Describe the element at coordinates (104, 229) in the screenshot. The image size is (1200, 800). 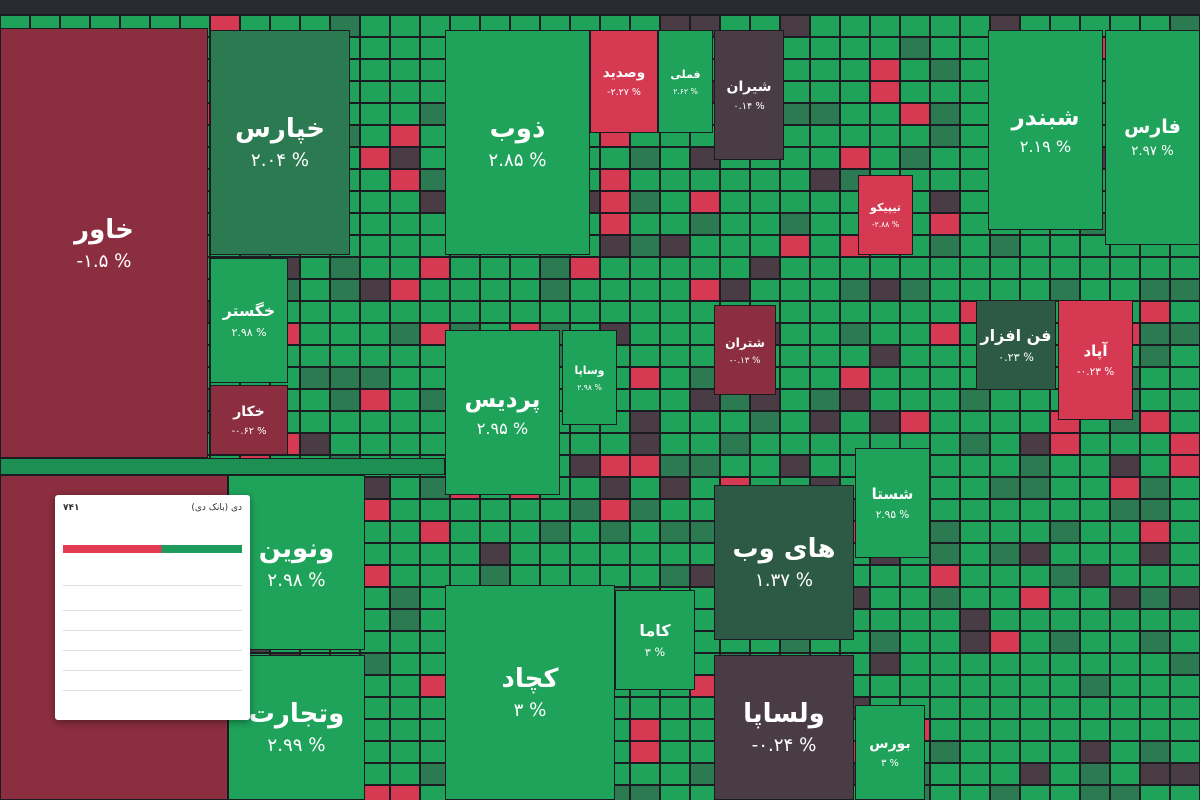
I see `tile-name: خاور` at that location.